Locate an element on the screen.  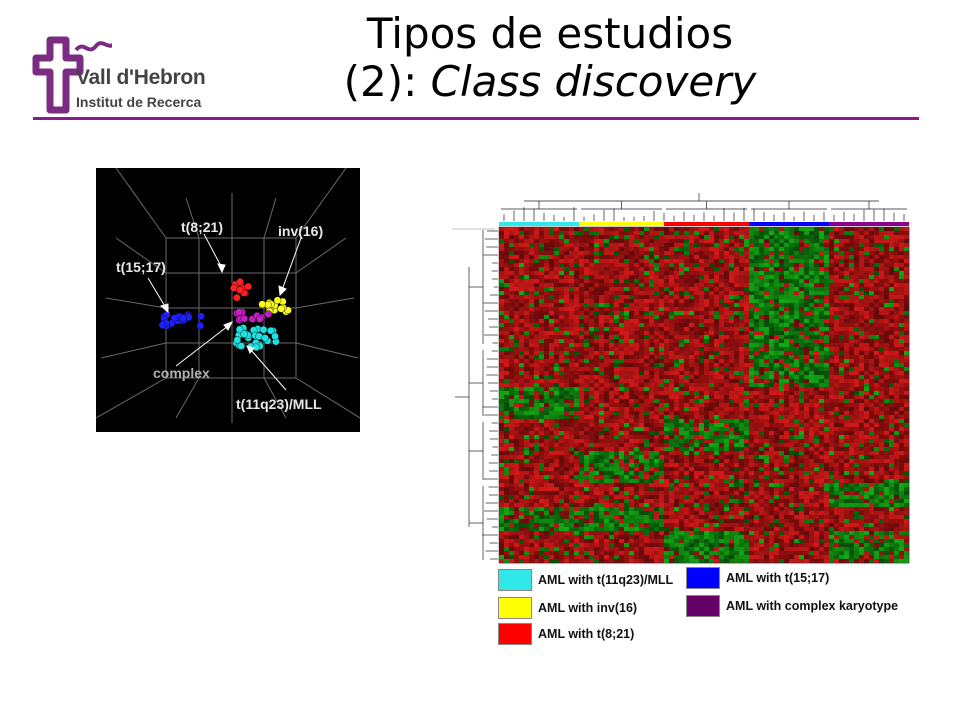
title-divider is located at coordinates (476, 118).